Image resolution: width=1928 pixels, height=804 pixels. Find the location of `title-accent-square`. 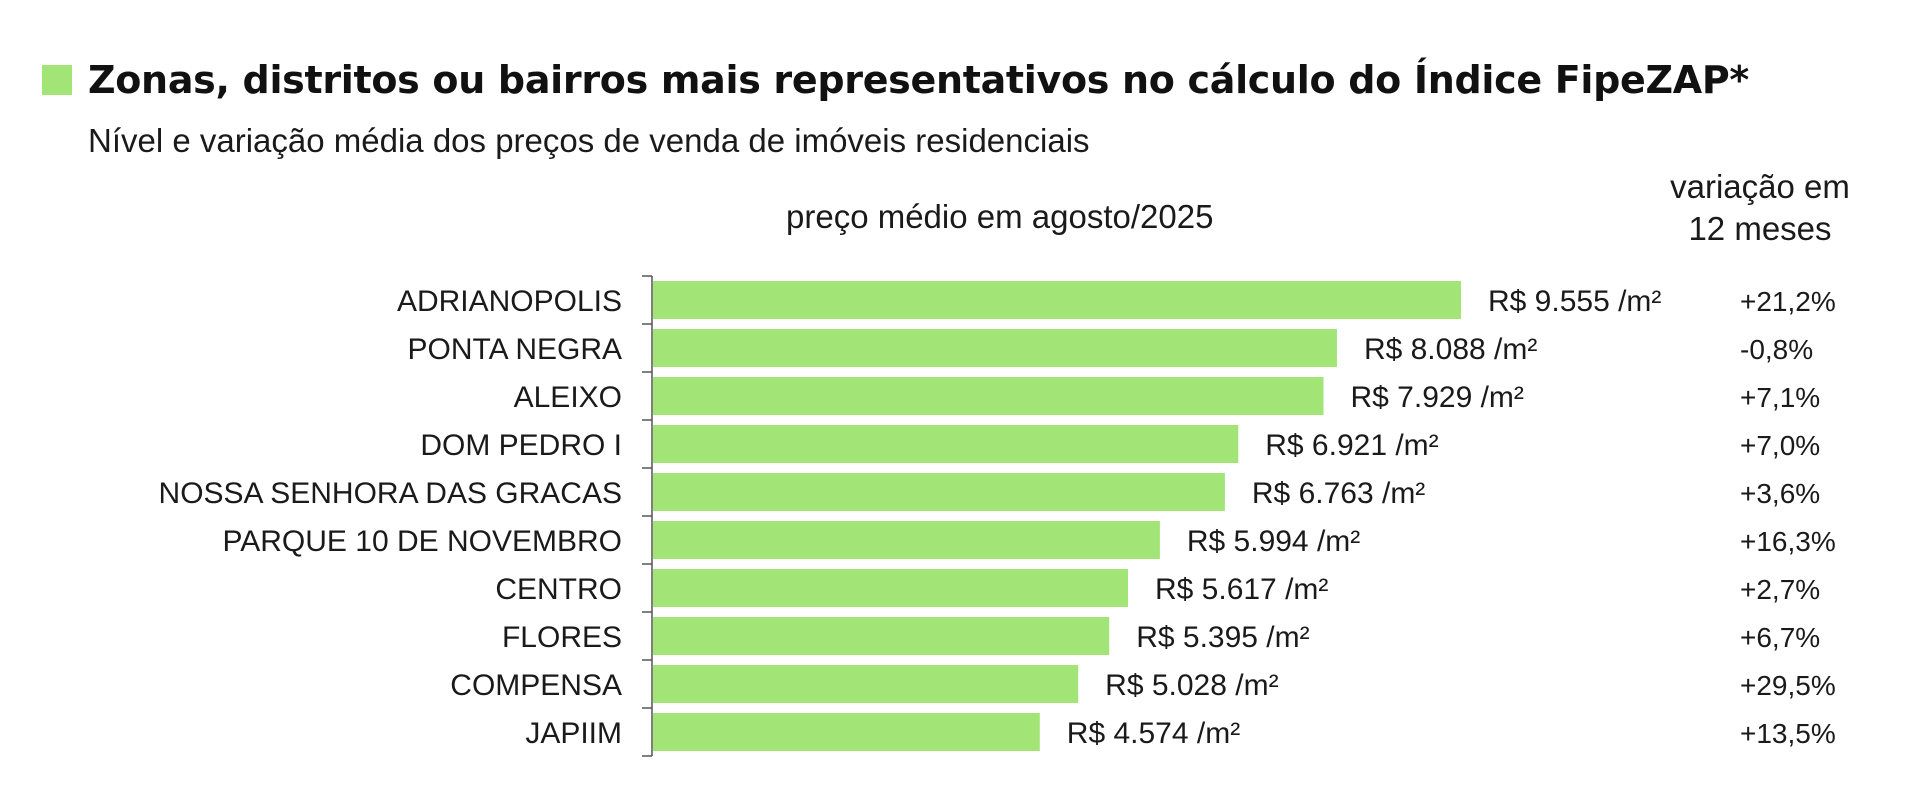

title-accent-square is located at coordinates (57, 80).